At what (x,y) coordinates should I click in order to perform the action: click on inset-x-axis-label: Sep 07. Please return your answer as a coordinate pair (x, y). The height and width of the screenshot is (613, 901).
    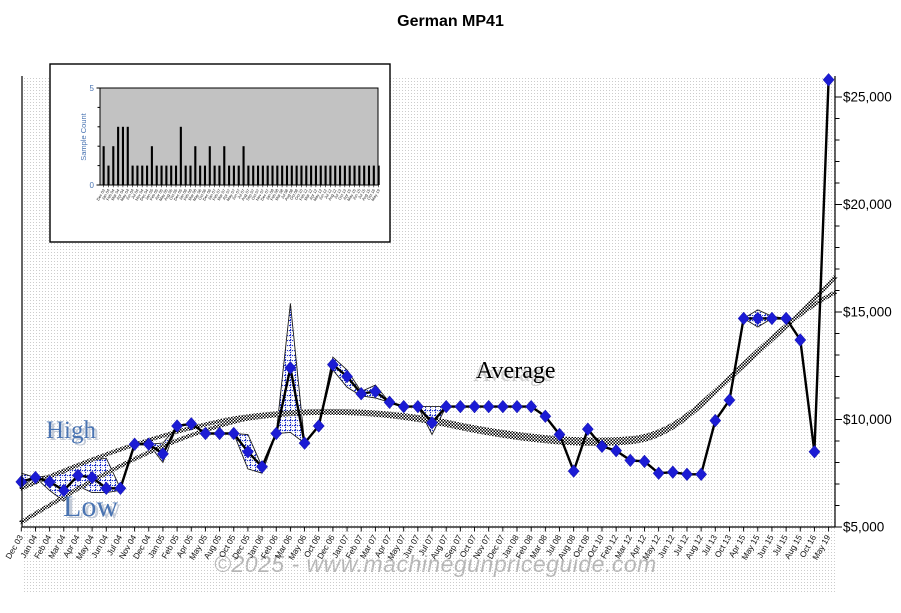
    Looking at the image, I should click on (250, 194).